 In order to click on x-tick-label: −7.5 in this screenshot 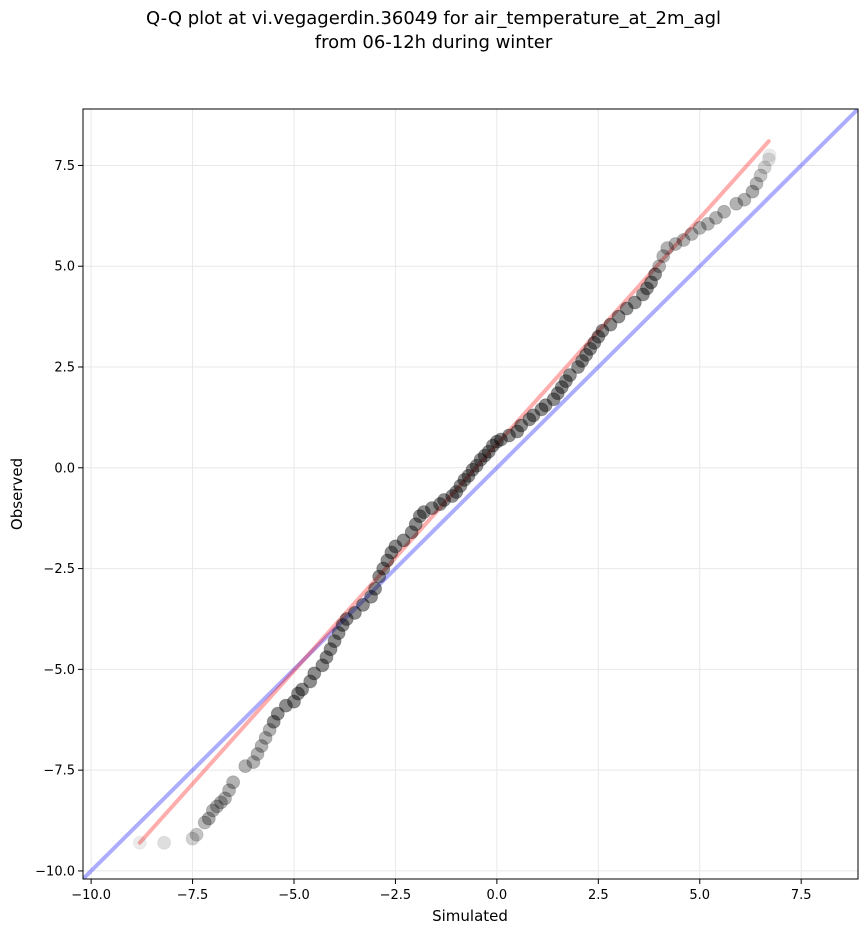, I will do `click(193, 895)`.